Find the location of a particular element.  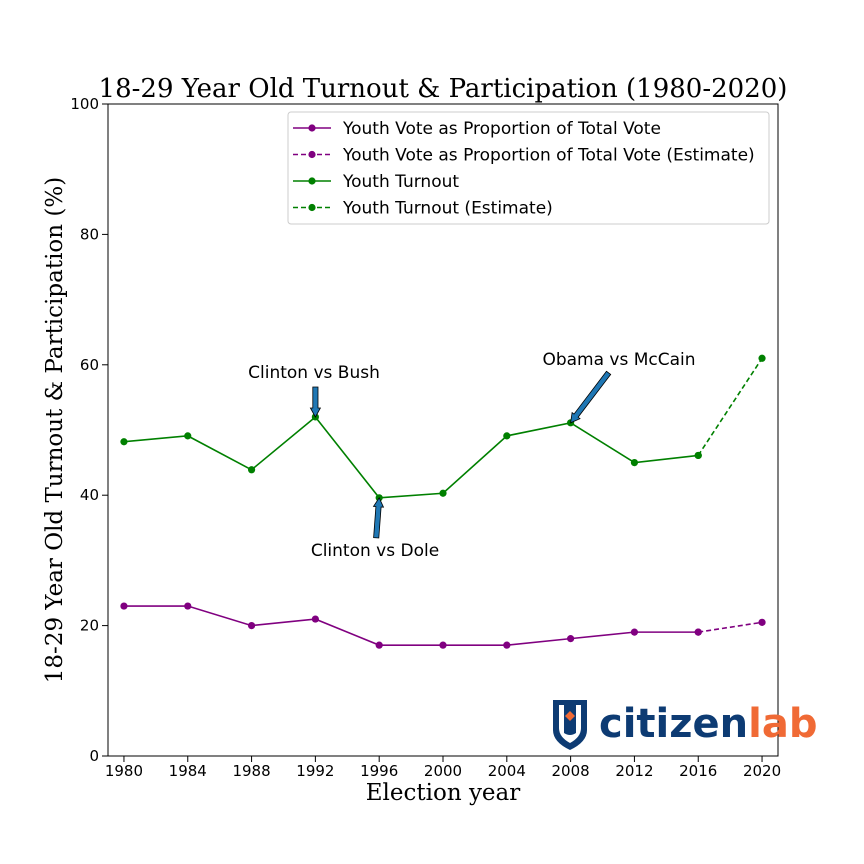

legend-label: Youth Turnout is located at coordinates (400, 182).